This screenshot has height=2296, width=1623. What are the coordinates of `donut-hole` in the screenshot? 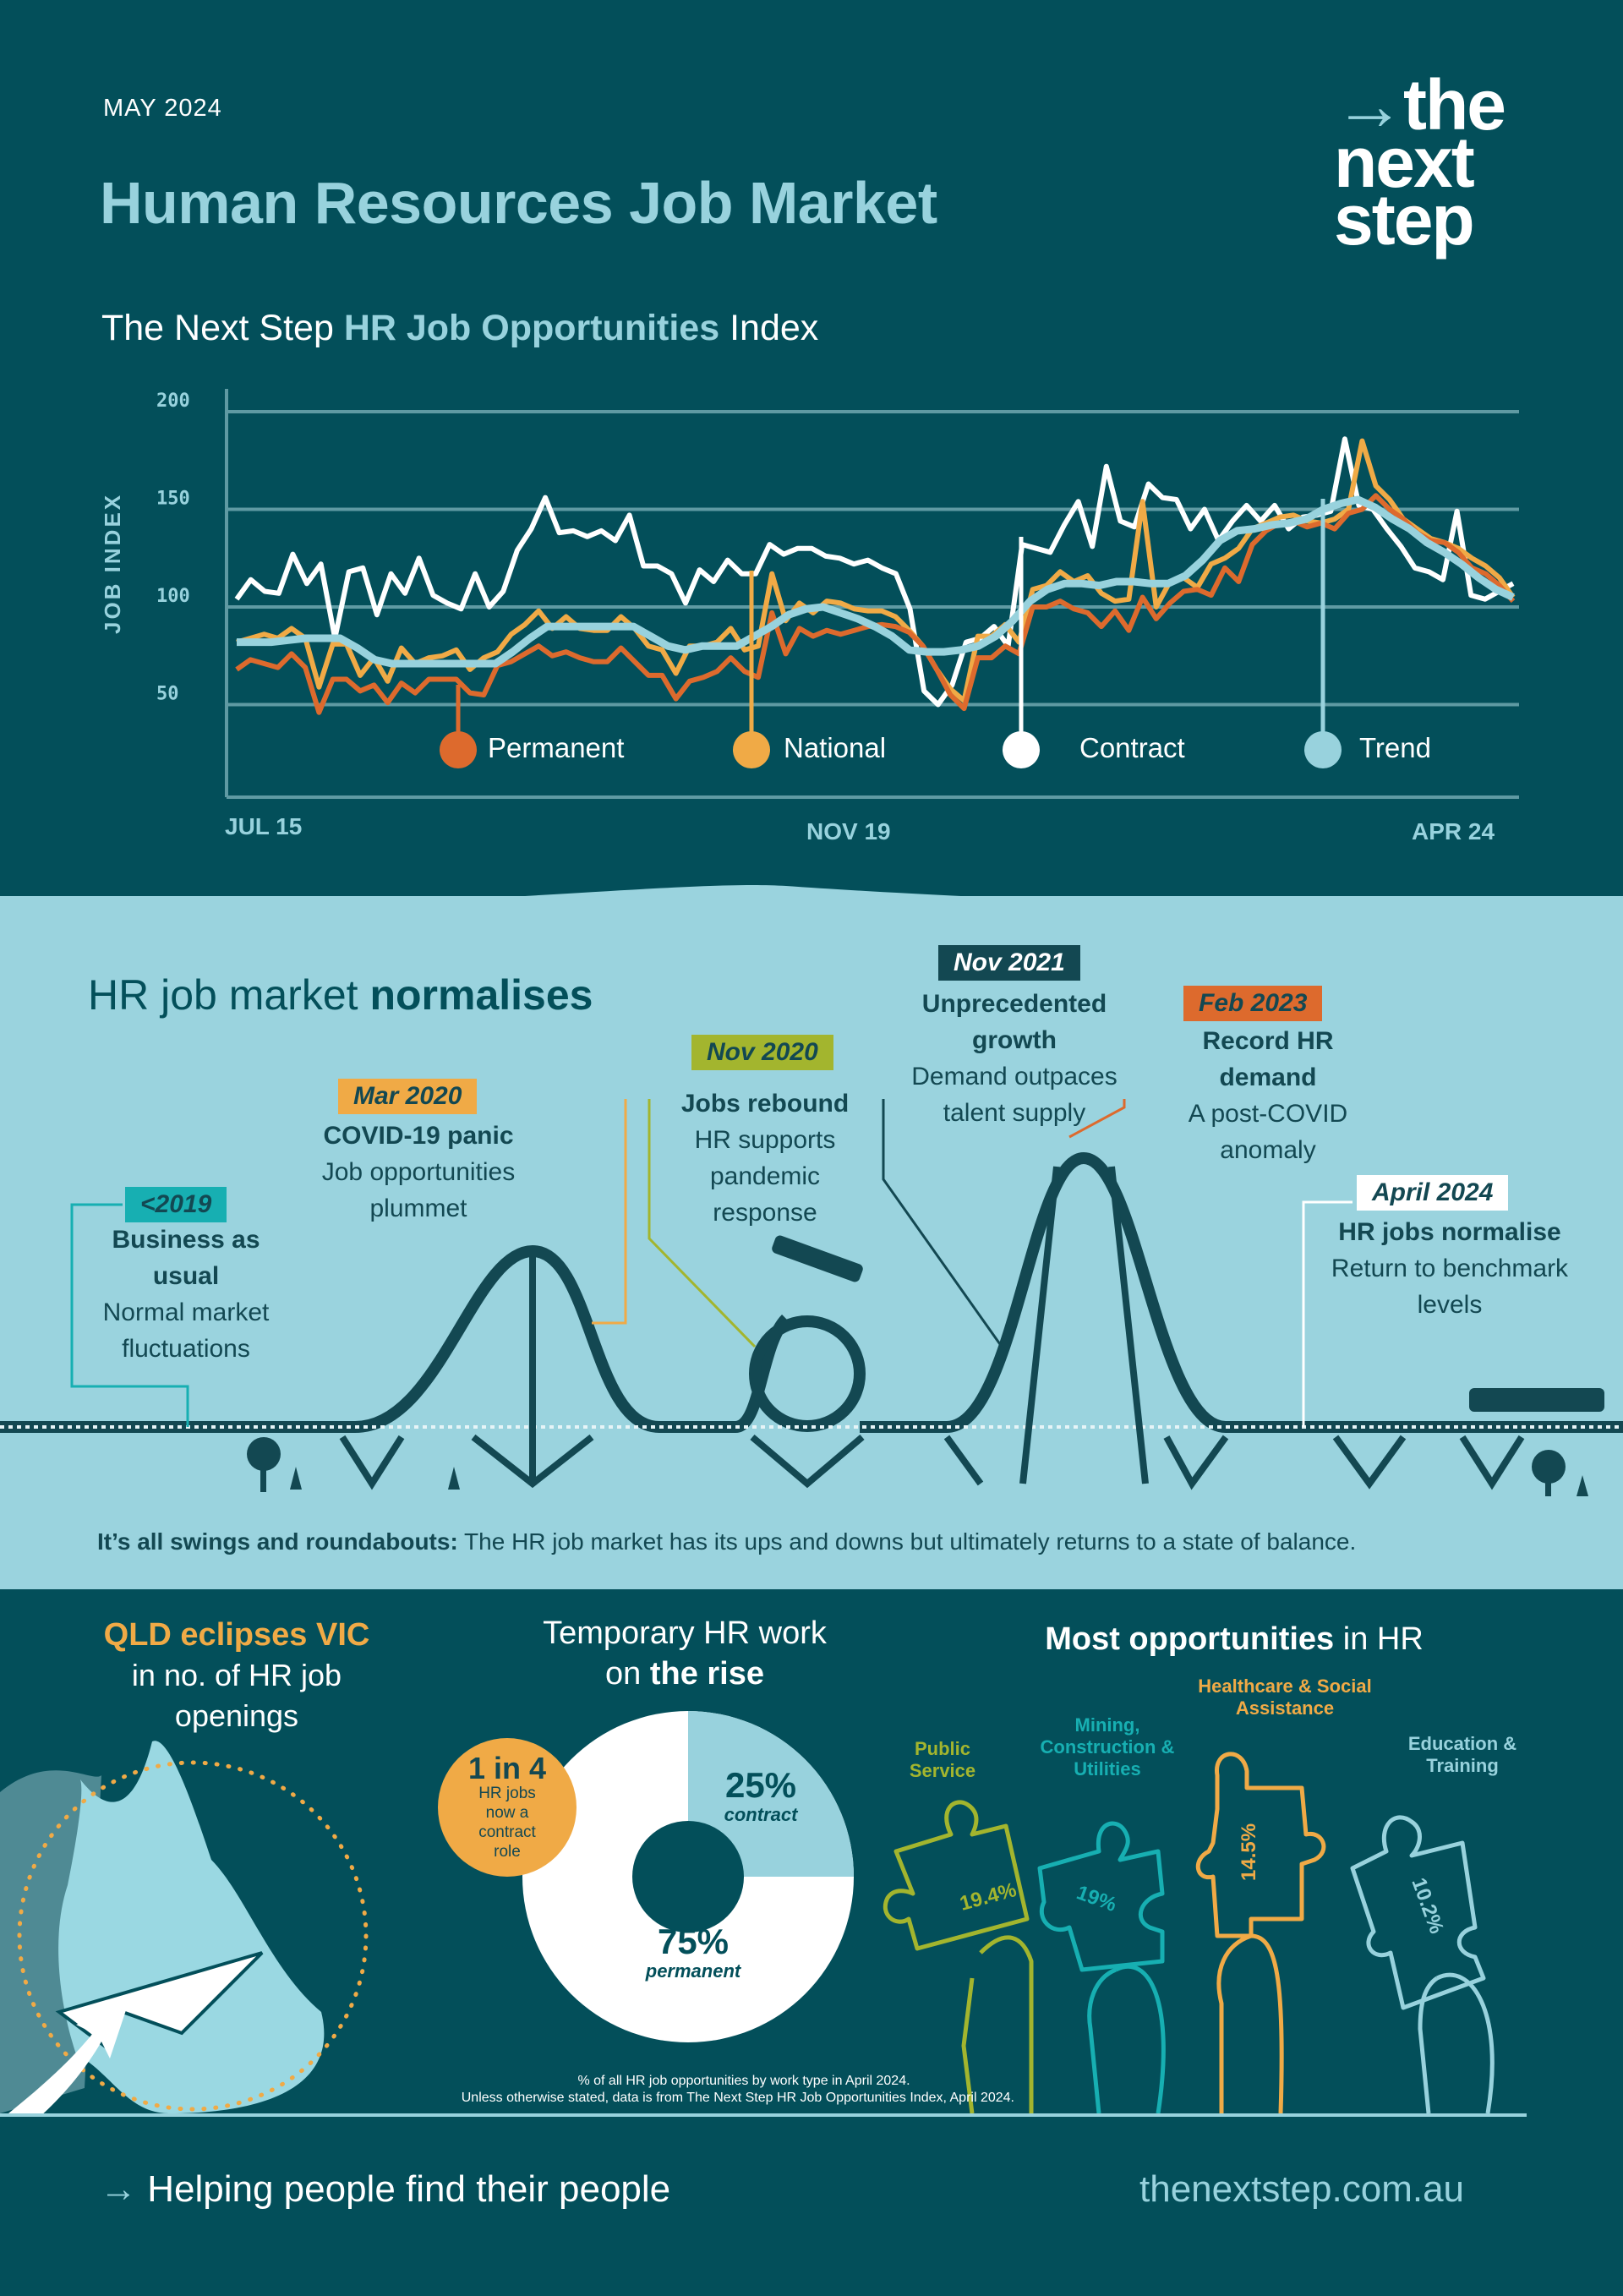 It's located at (688, 1876).